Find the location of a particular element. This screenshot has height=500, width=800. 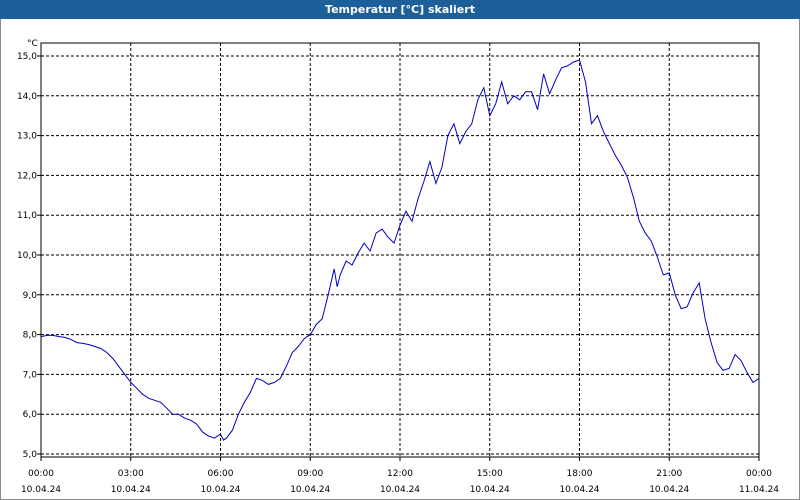

y-tick-label: 14,0 is located at coordinates (27, 97).